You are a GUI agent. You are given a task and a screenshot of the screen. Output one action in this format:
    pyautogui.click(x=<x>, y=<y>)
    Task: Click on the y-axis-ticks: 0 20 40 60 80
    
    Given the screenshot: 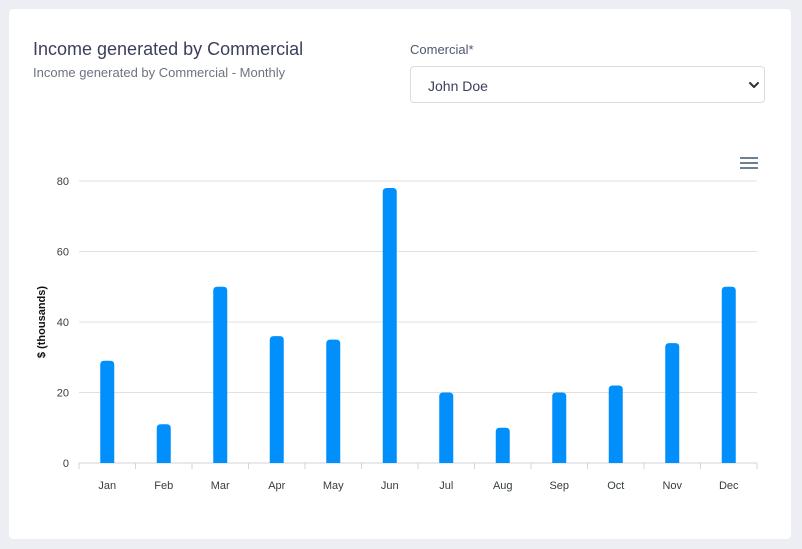 What is the action you would take?
    pyautogui.click(x=63, y=323)
    